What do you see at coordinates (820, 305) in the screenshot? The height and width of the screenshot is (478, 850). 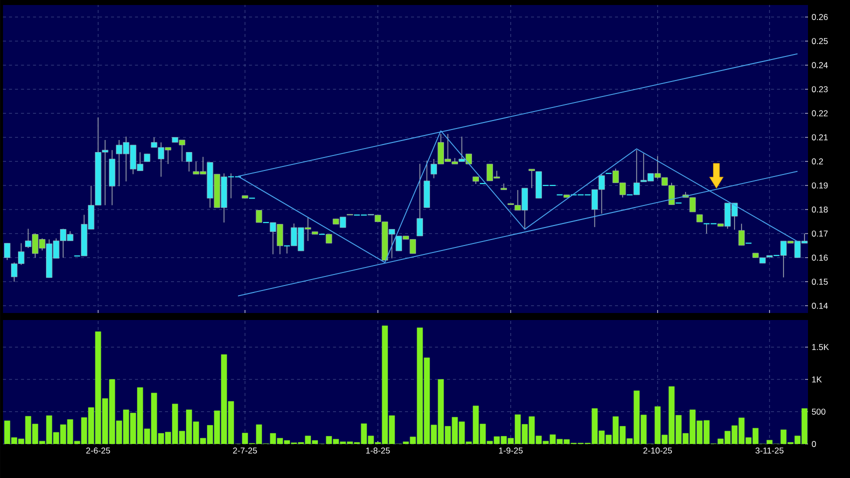 I see `y-tick-label: 0.14` at bounding box center [820, 305].